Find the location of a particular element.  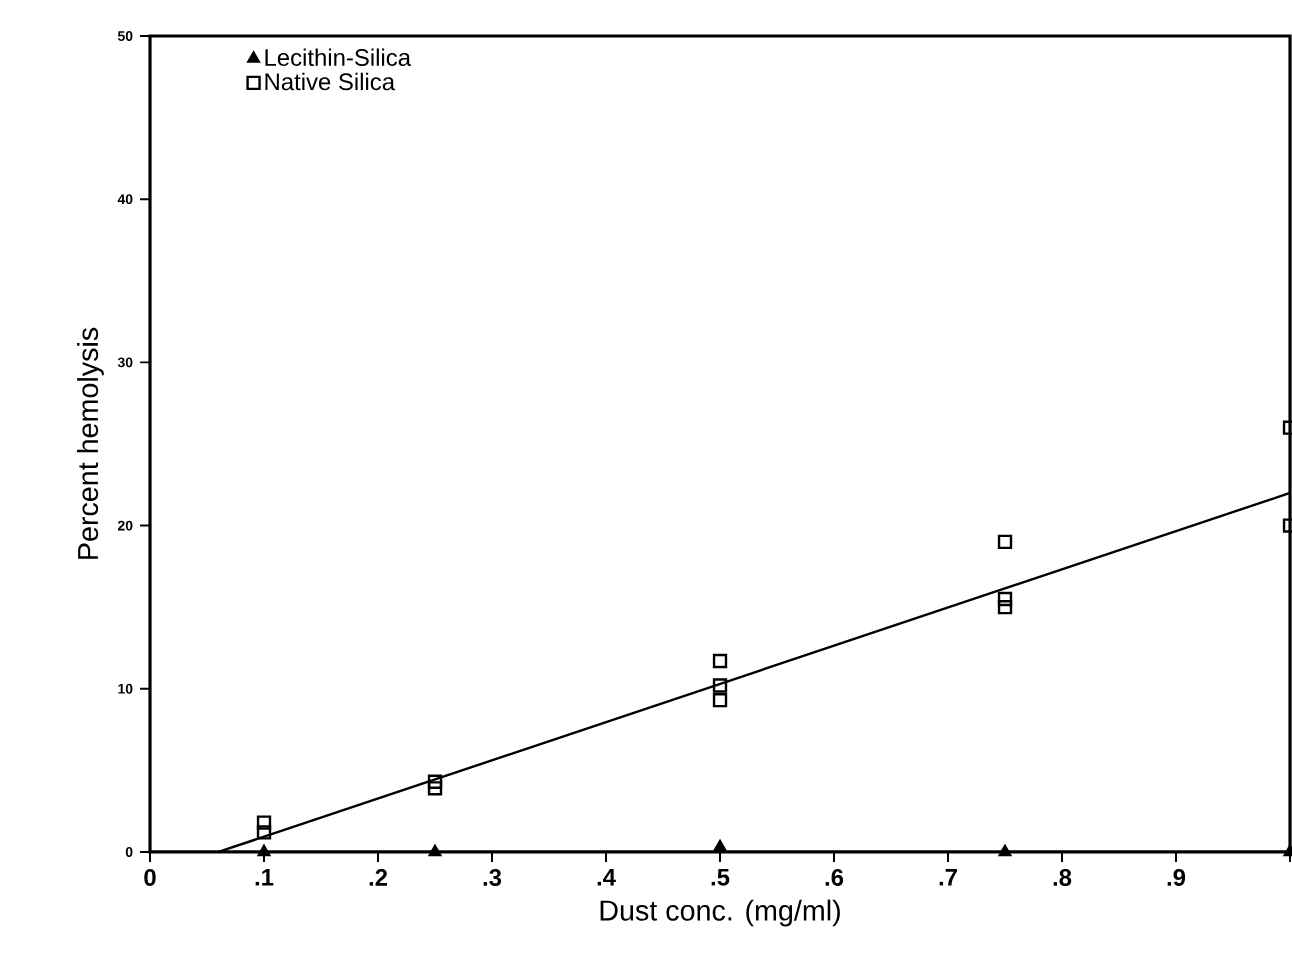

x-axis-title: Dust conc. (mg/ml) is located at coordinates (720, 913).